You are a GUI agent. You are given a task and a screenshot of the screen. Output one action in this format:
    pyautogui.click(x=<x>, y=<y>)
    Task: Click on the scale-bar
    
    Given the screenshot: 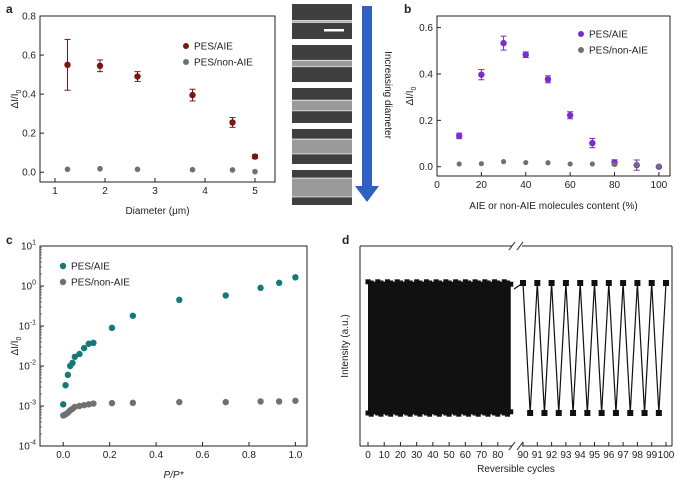 What is the action you would take?
    pyautogui.click(x=334, y=30)
    